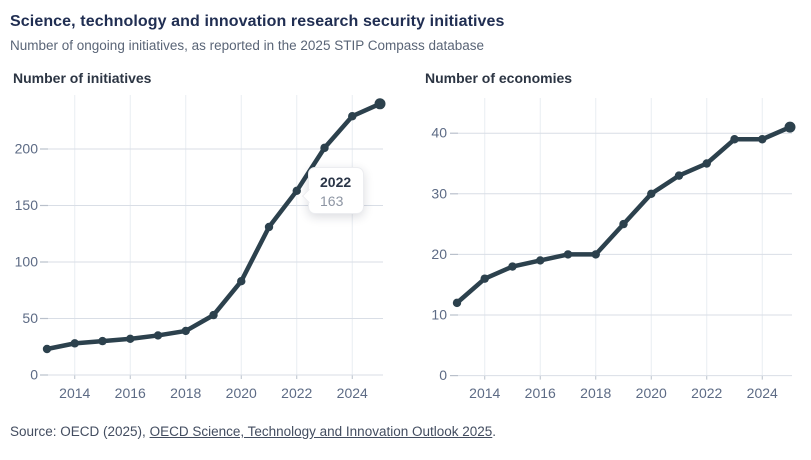 This screenshot has height=460, width=811. Describe the element at coordinates (499, 78) in the screenshot. I see `economies-chart-title: Number of economies` at that location.